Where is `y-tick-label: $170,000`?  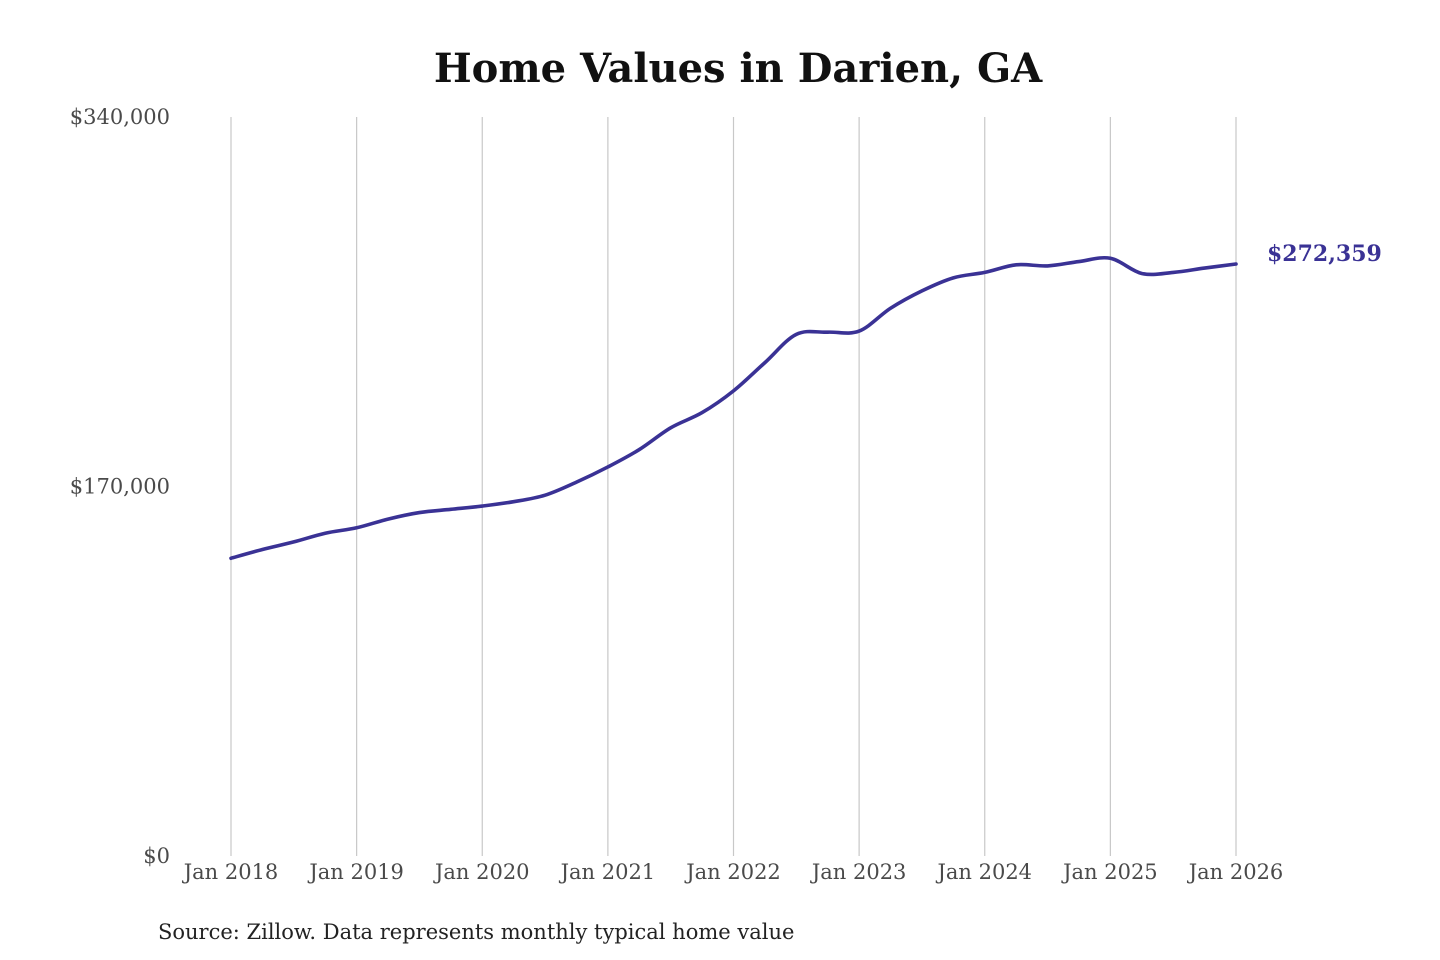 y-tick-label: $170,000 is located at coordinates (120, 487).